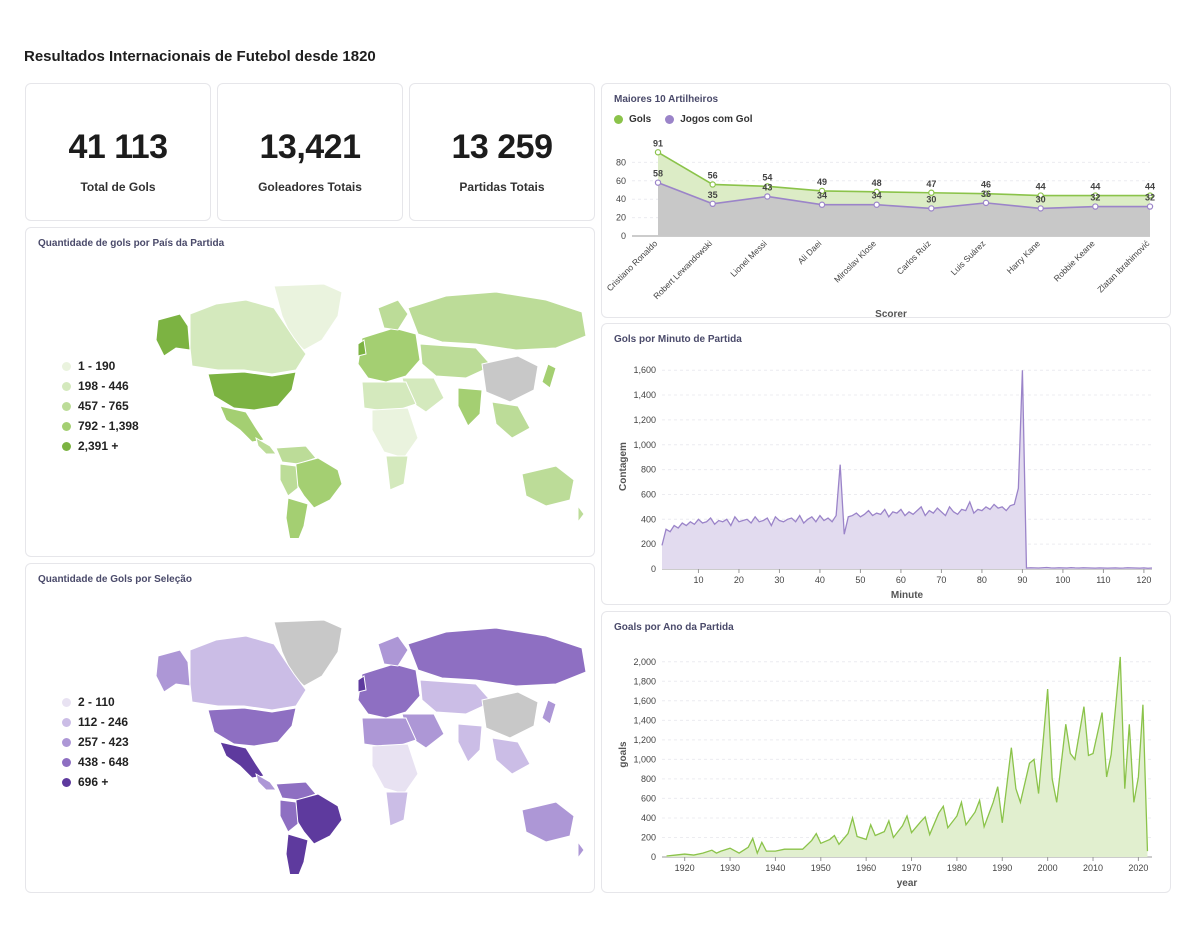  What do you see at coordinates (907, 469) in the screenshot?
I see `series-area` at bounding box center [907, 469].